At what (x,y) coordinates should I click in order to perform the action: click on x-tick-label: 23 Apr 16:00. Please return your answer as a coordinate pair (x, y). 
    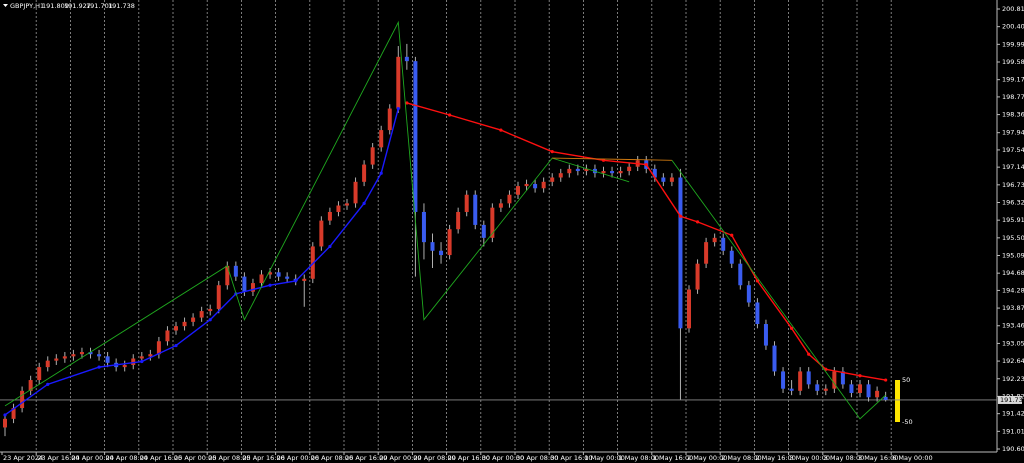
    Looking at the image, I should click on (58, 458).